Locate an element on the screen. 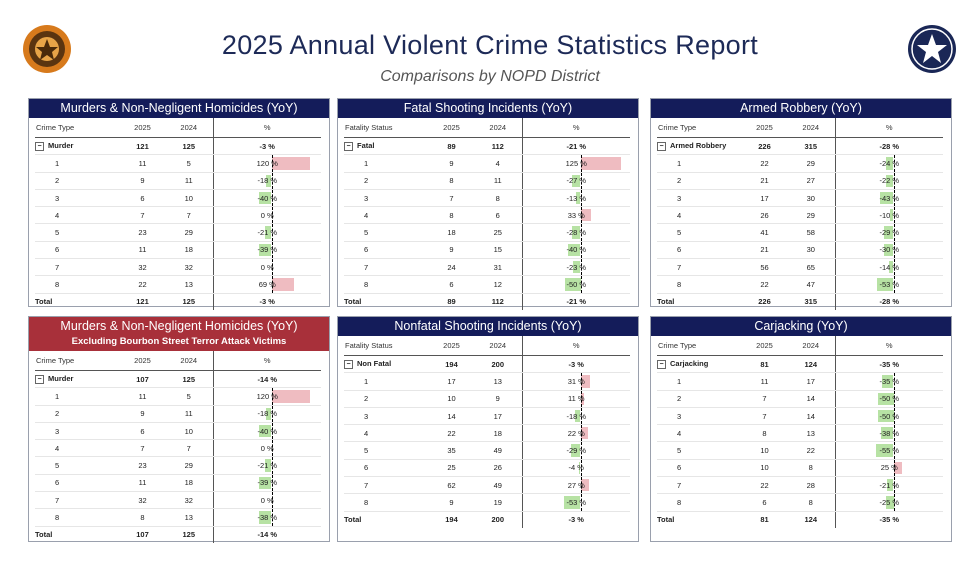 The height and width of the screenshot is (566, 980). percent-cell: 125 % is located at coordinates (576, 163).